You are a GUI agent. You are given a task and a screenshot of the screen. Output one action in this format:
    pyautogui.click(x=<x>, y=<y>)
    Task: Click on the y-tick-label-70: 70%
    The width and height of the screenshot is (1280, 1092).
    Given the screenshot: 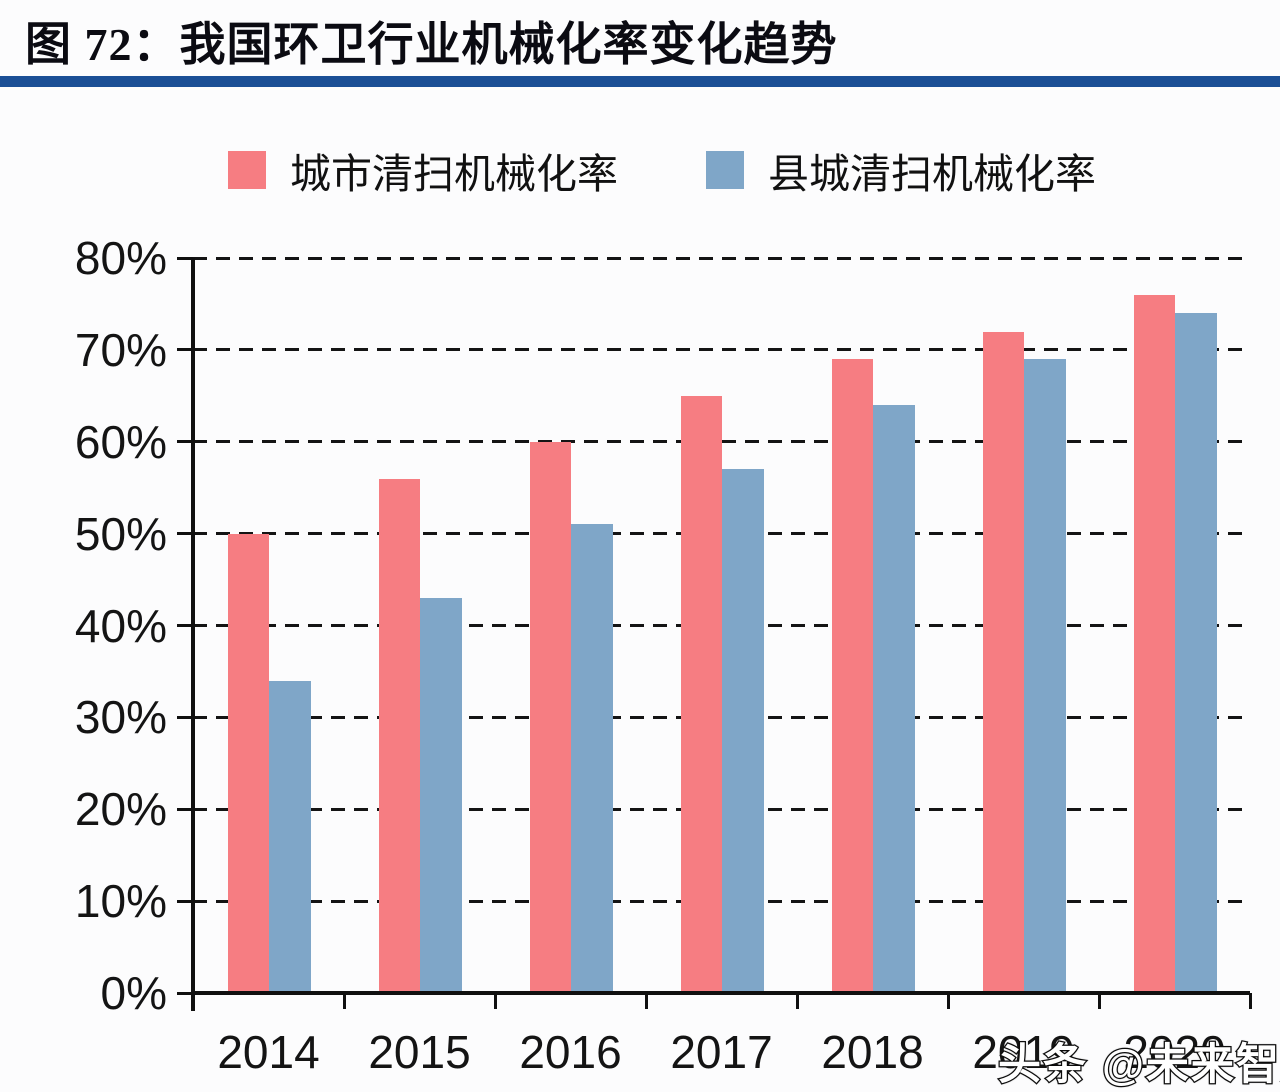 What is the action you would take?
    pyautogui.click(x=120, y=349)
    